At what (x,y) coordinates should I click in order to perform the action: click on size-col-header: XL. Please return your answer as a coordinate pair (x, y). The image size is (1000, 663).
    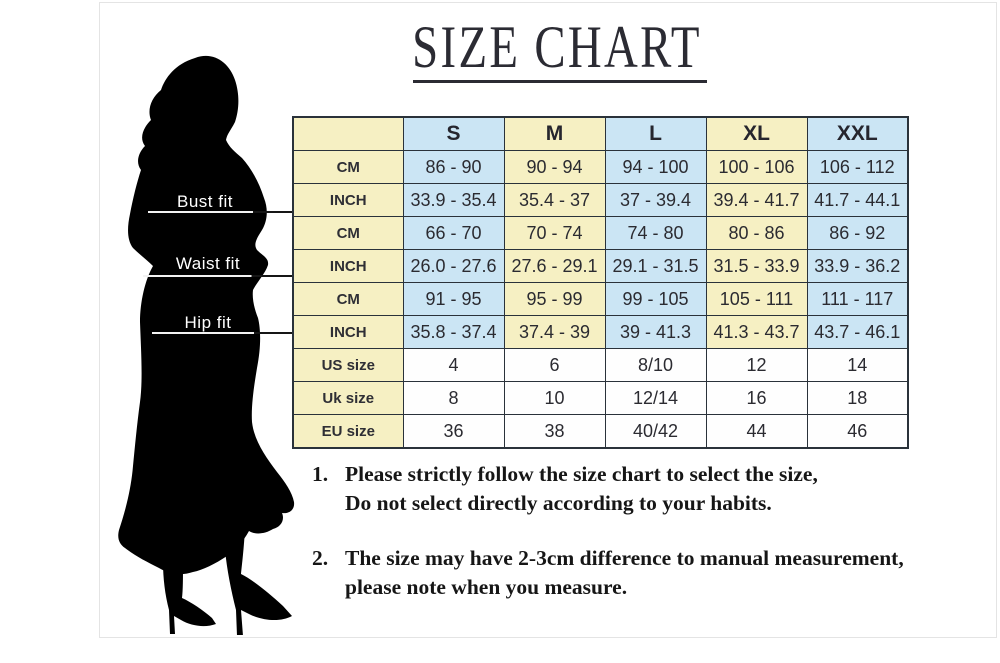
    Looking at the image, I should click on (756, 133).